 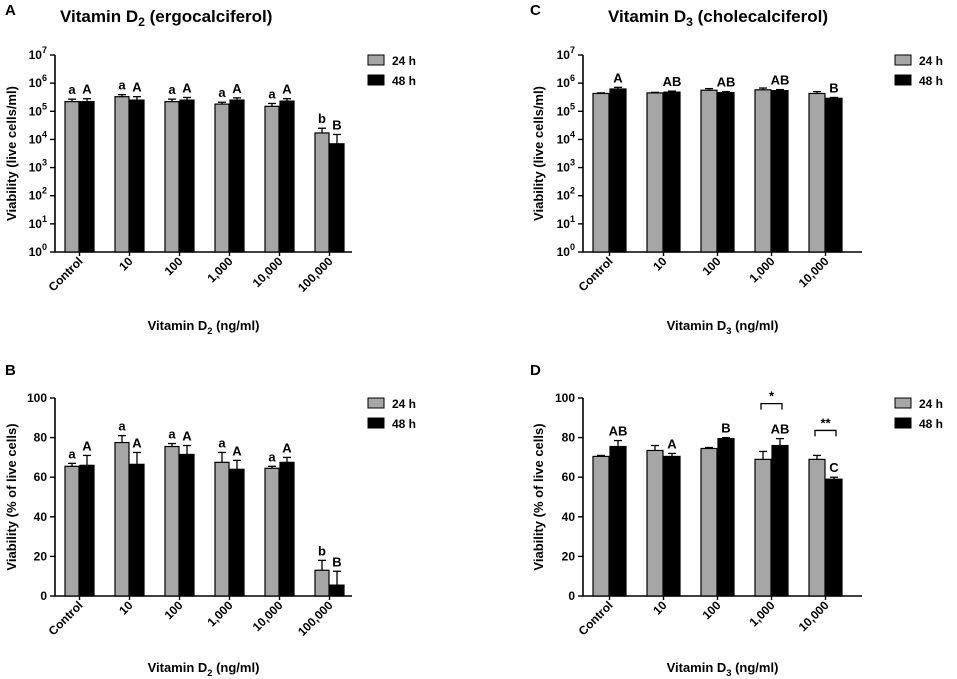 What do you see at coordinates (10, 10) in the screenshot?
I see `panel-letter: A` at bounding box center [10, 10].